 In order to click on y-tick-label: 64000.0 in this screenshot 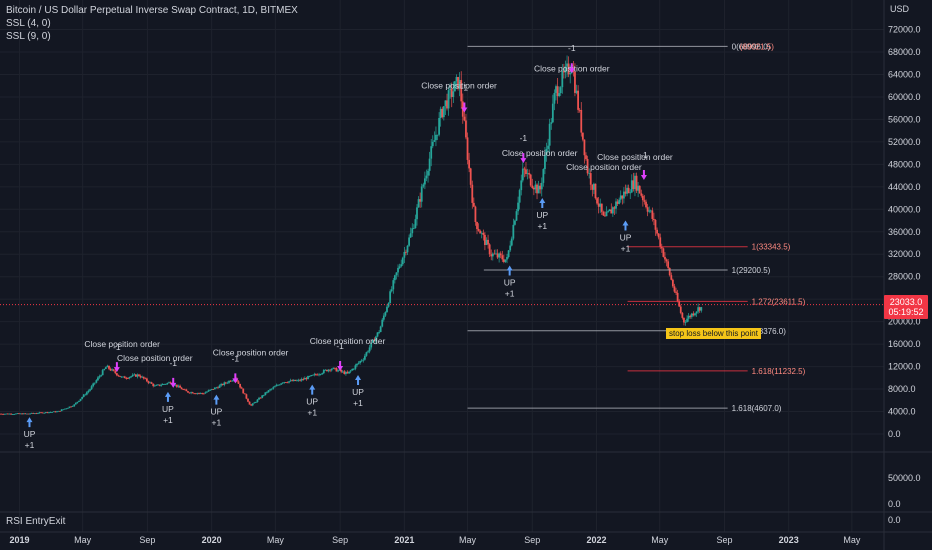, I will do `click(904, 74)`.